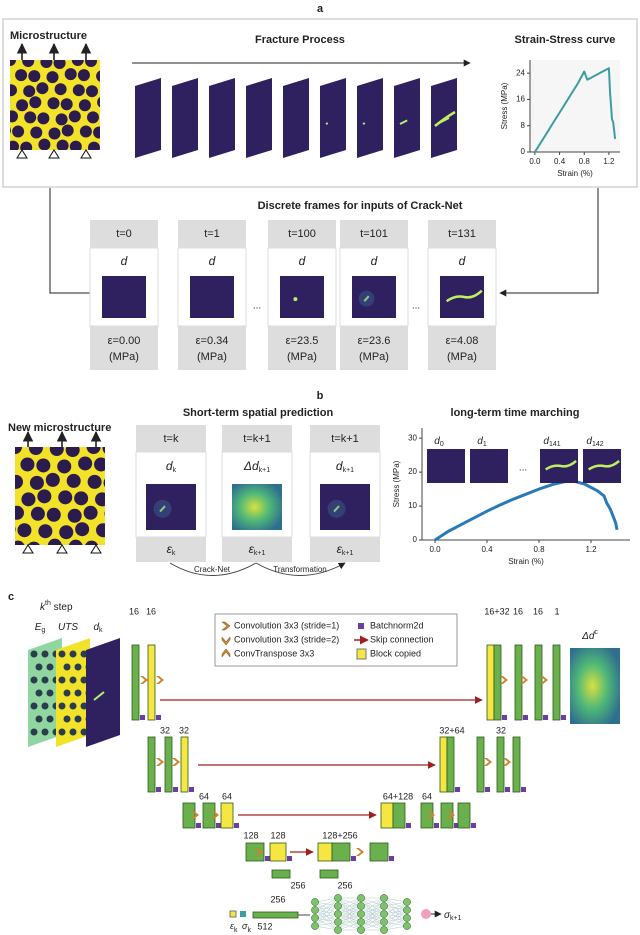 This screenshot has height=935, width=640. I want to click on title: Strain-Stress curve, so click(565, 40).